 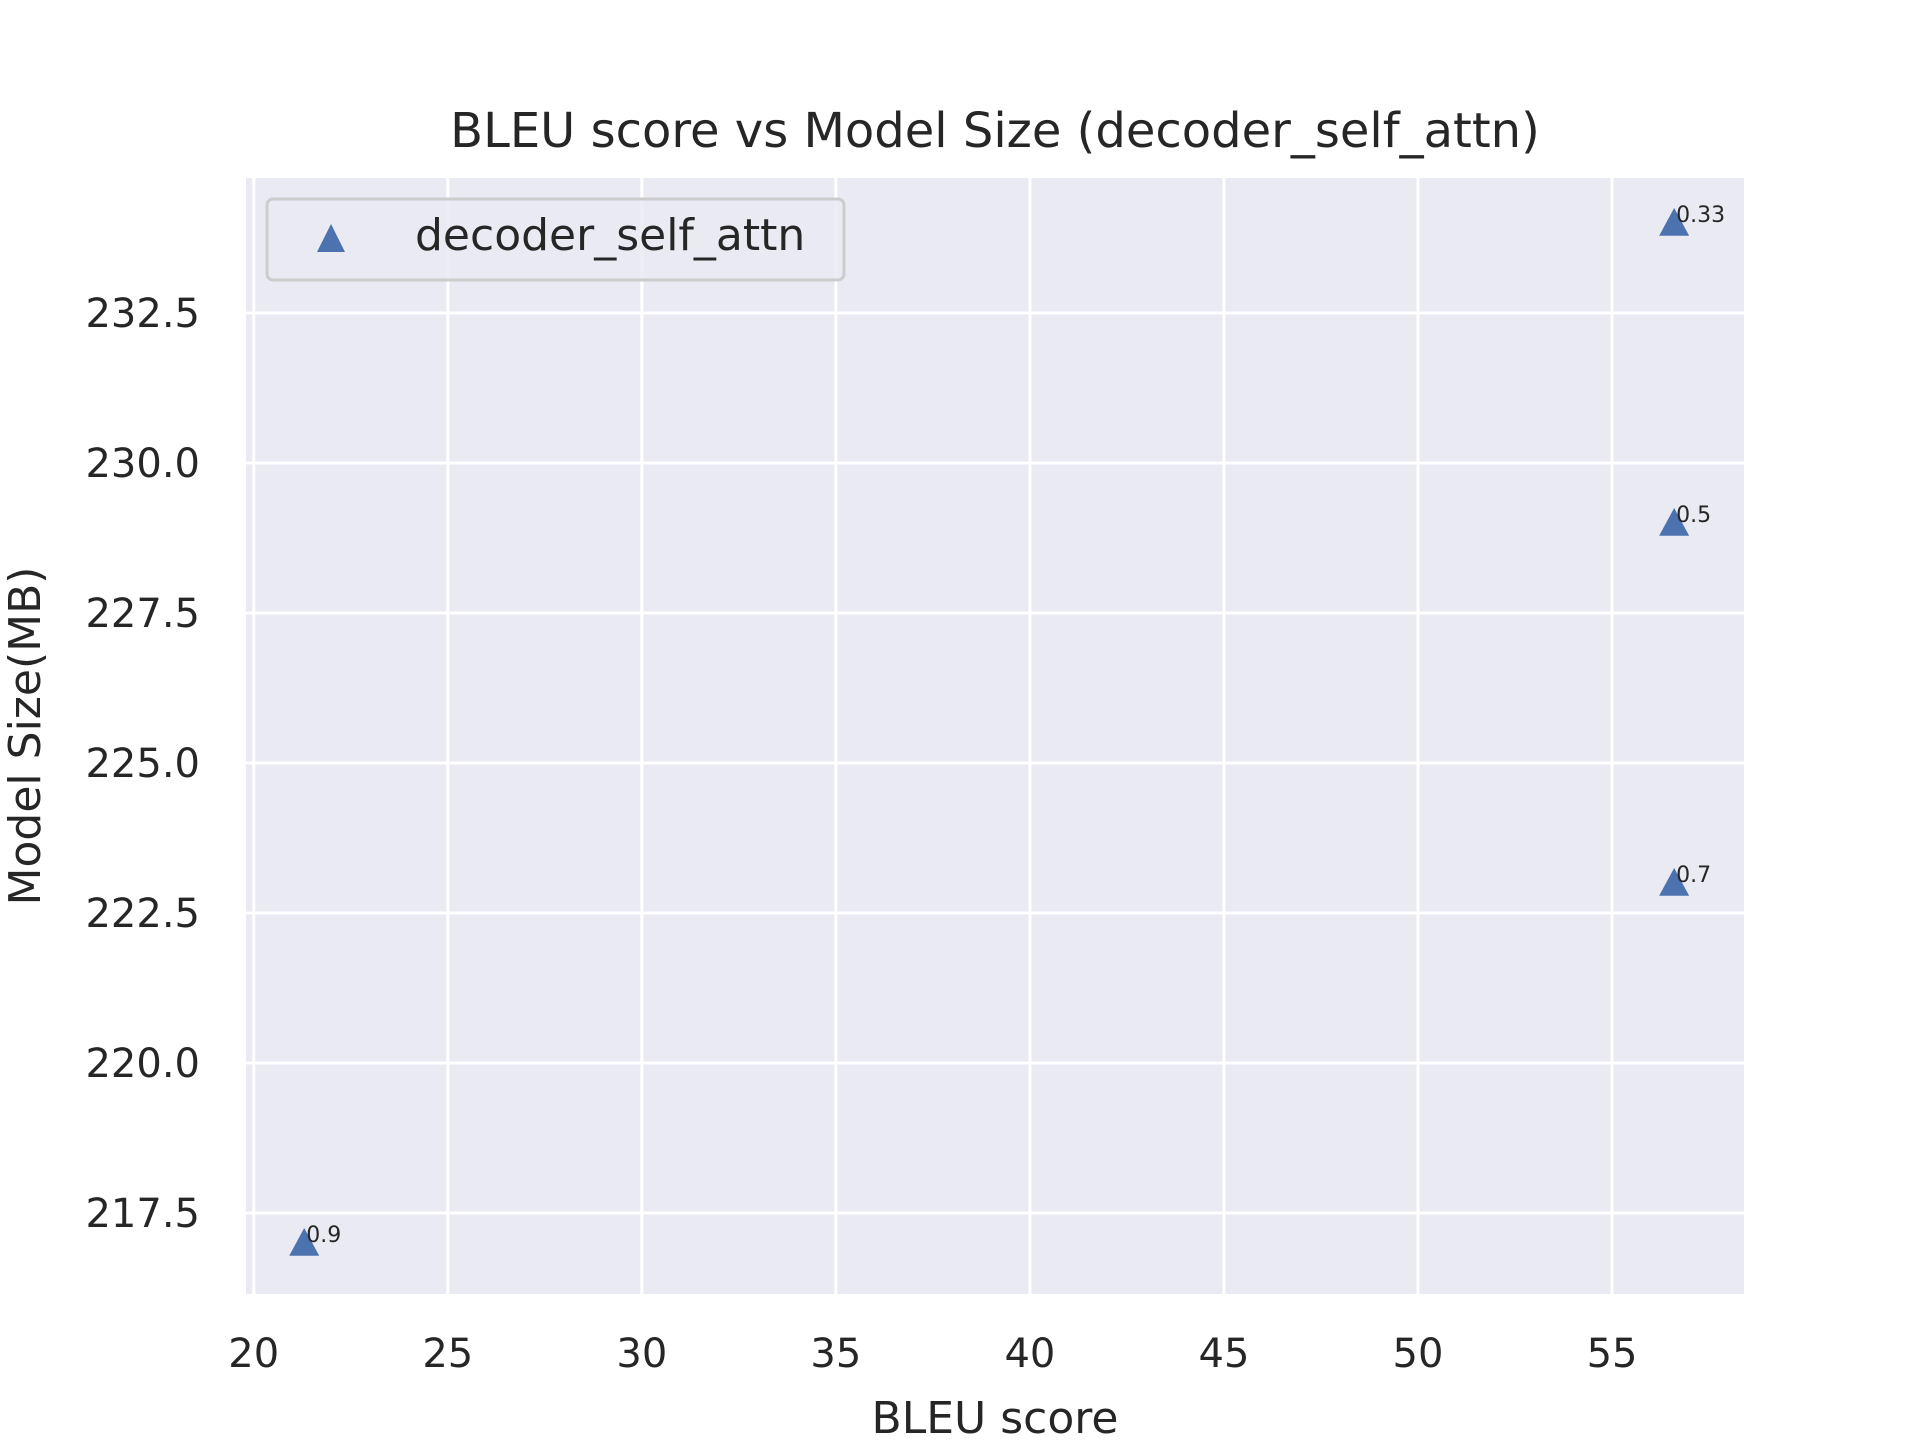 I want to click on y-tick-label: 227.5, so click(x=142, y=614).